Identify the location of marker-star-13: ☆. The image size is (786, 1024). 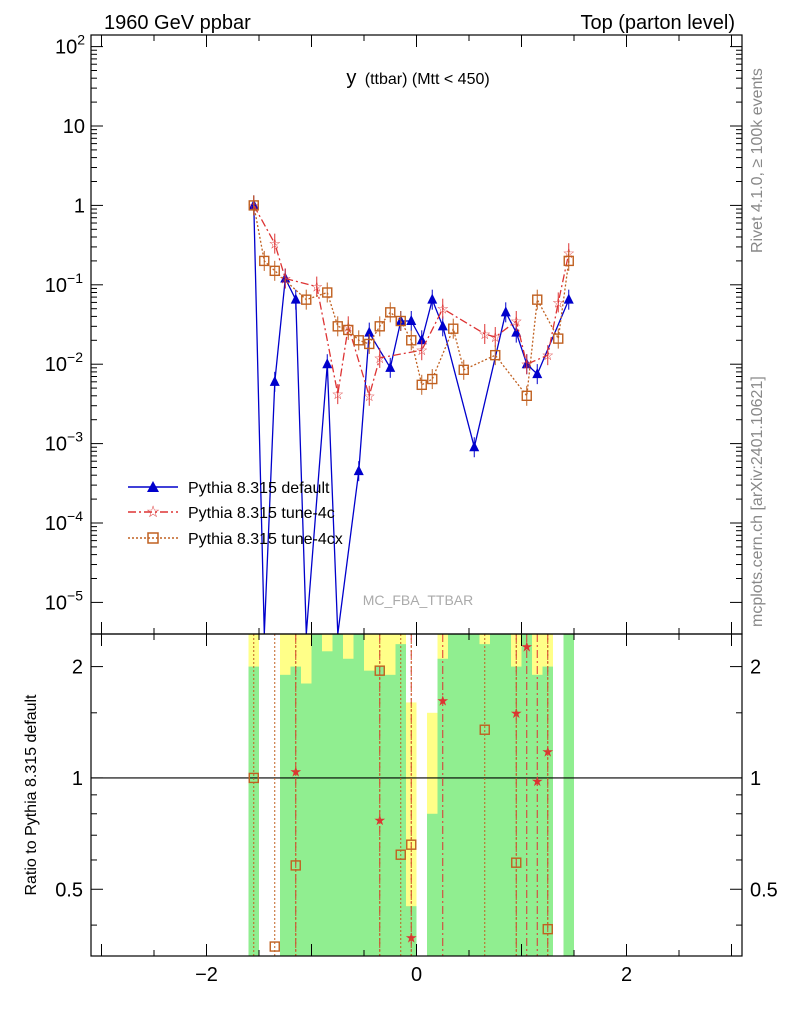
(526, 364).